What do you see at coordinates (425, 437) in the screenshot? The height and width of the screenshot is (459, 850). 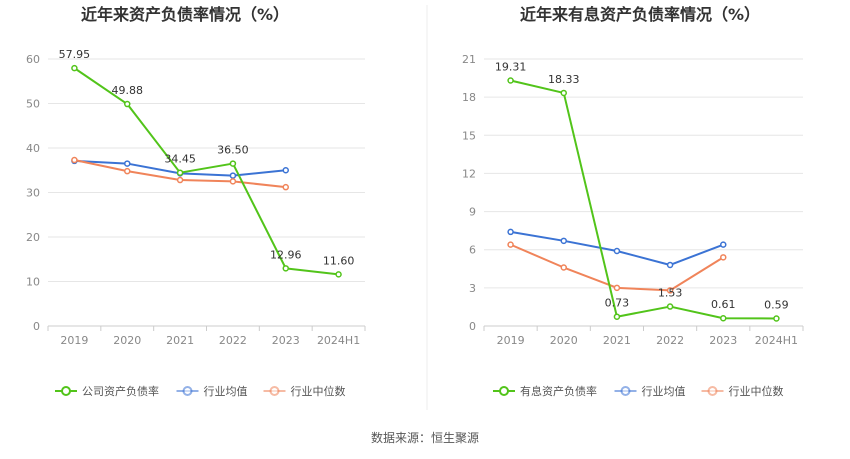 I see `data-source-note: 数据来源：恒生聚源` at bounding box center [425, 437].